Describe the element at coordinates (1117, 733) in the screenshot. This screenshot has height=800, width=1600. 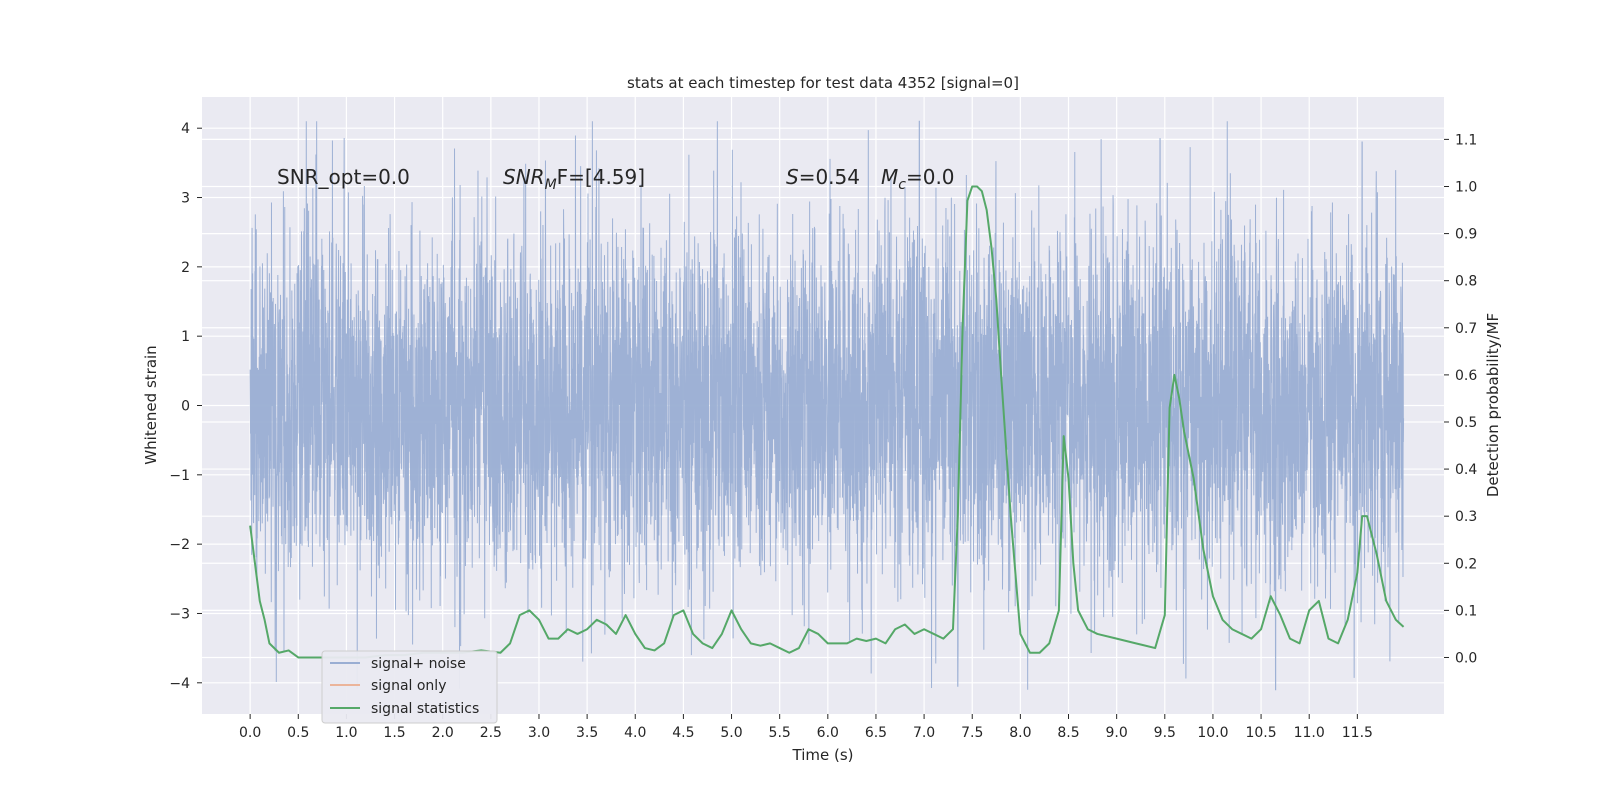
I see `x-tick-label: 9.0` at that location.